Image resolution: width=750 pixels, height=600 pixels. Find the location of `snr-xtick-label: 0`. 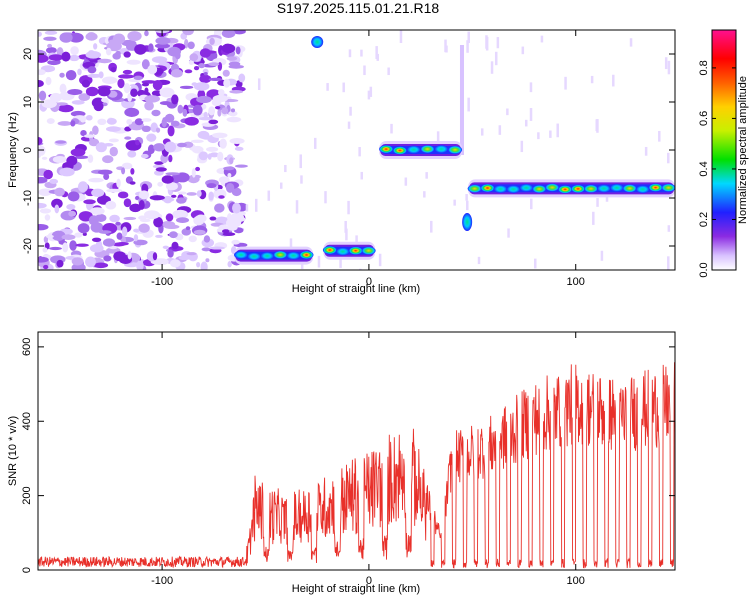

snr-xtick-label: 0 is located at coordinates (369, 581).